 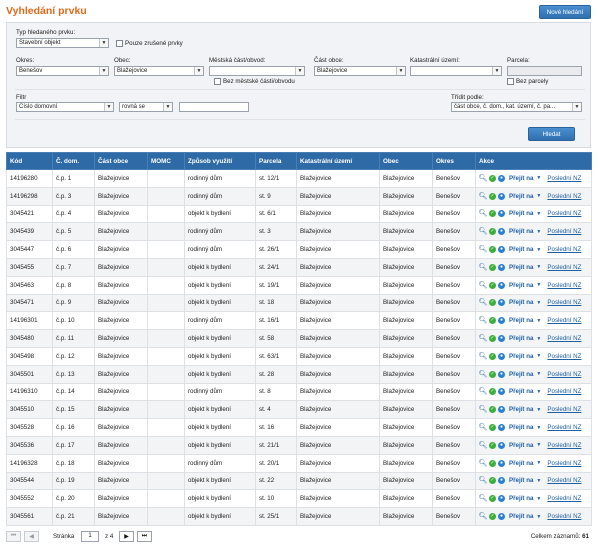 I want to click on column-header: Okres, so click(x=454, y=161).